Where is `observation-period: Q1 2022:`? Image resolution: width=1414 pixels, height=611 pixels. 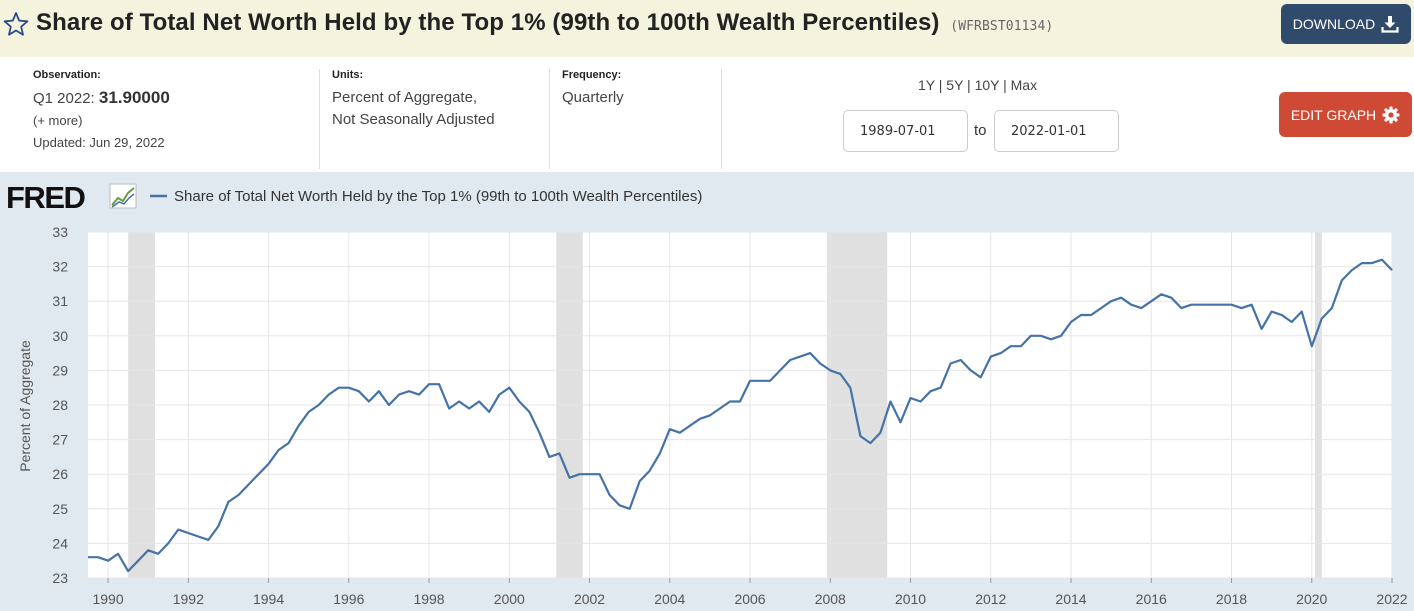 observation-period: Q1 2022: is located at coordinates (64, 98).